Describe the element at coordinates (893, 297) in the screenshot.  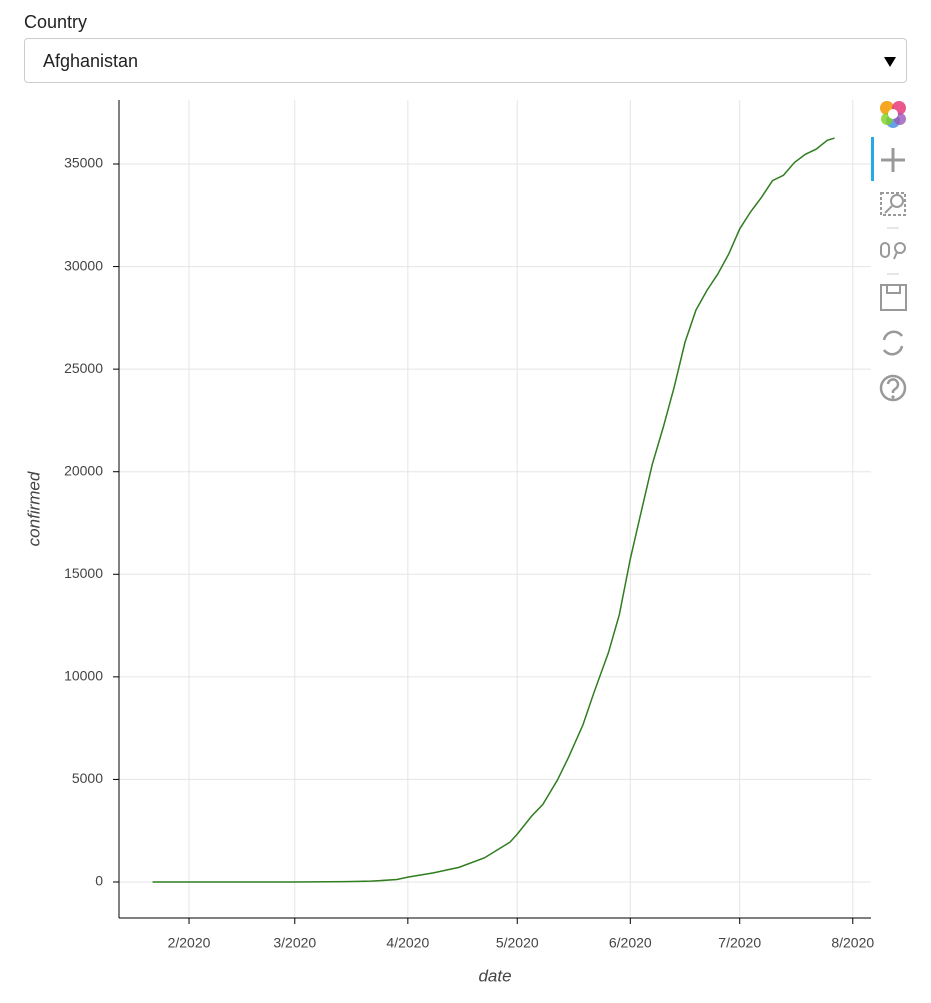
I see `save-tool` at that location.